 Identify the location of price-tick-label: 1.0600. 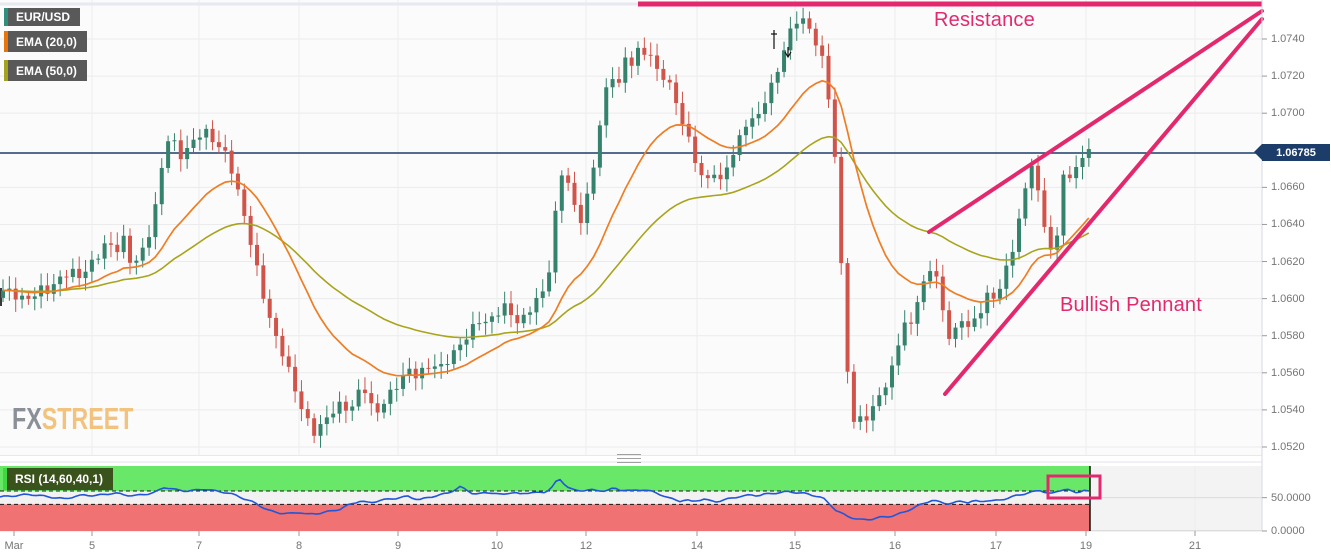
(1288, 298).